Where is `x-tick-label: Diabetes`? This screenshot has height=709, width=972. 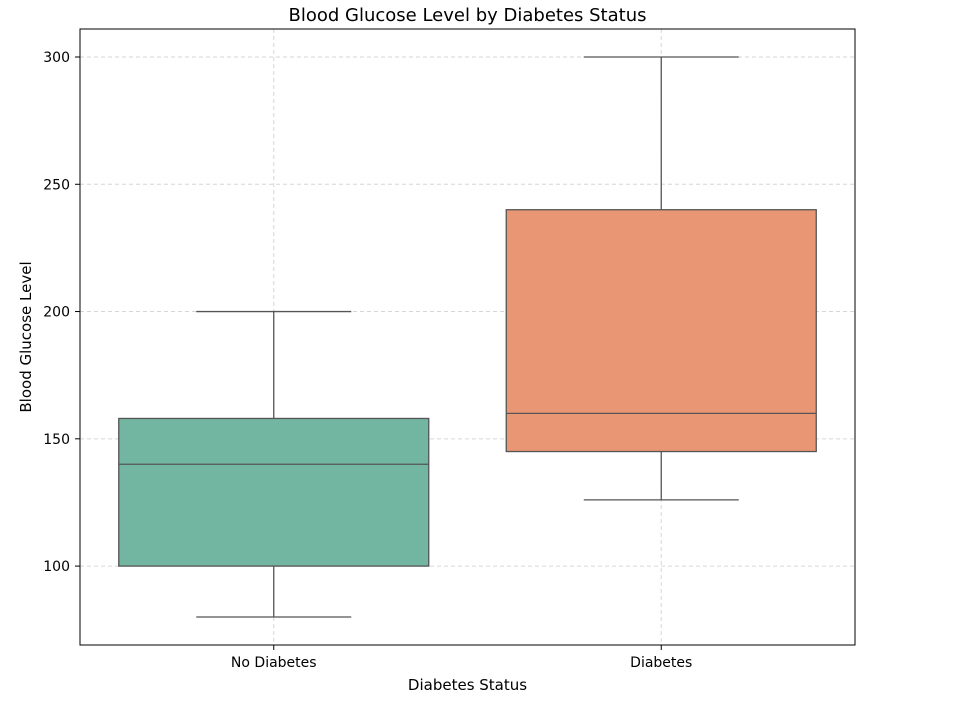 x-tick-label: Diabetes is located at coordinates (661, 663).